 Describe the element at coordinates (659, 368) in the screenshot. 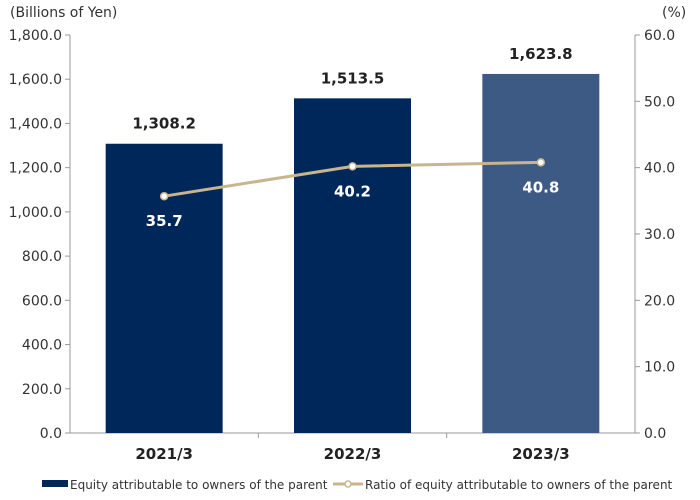

I see `right-tick-label: 10.0` at that location.